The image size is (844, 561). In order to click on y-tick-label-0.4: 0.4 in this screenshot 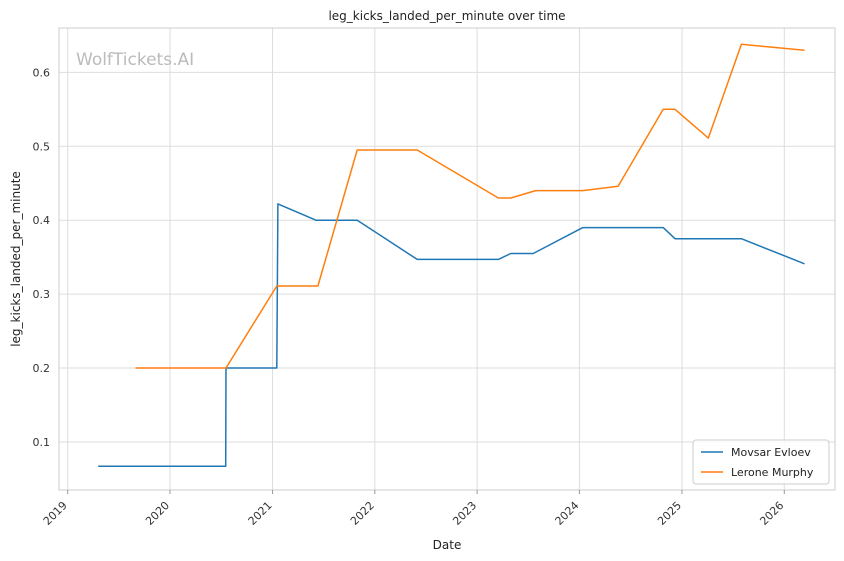, I will do `click(42, 220)`.